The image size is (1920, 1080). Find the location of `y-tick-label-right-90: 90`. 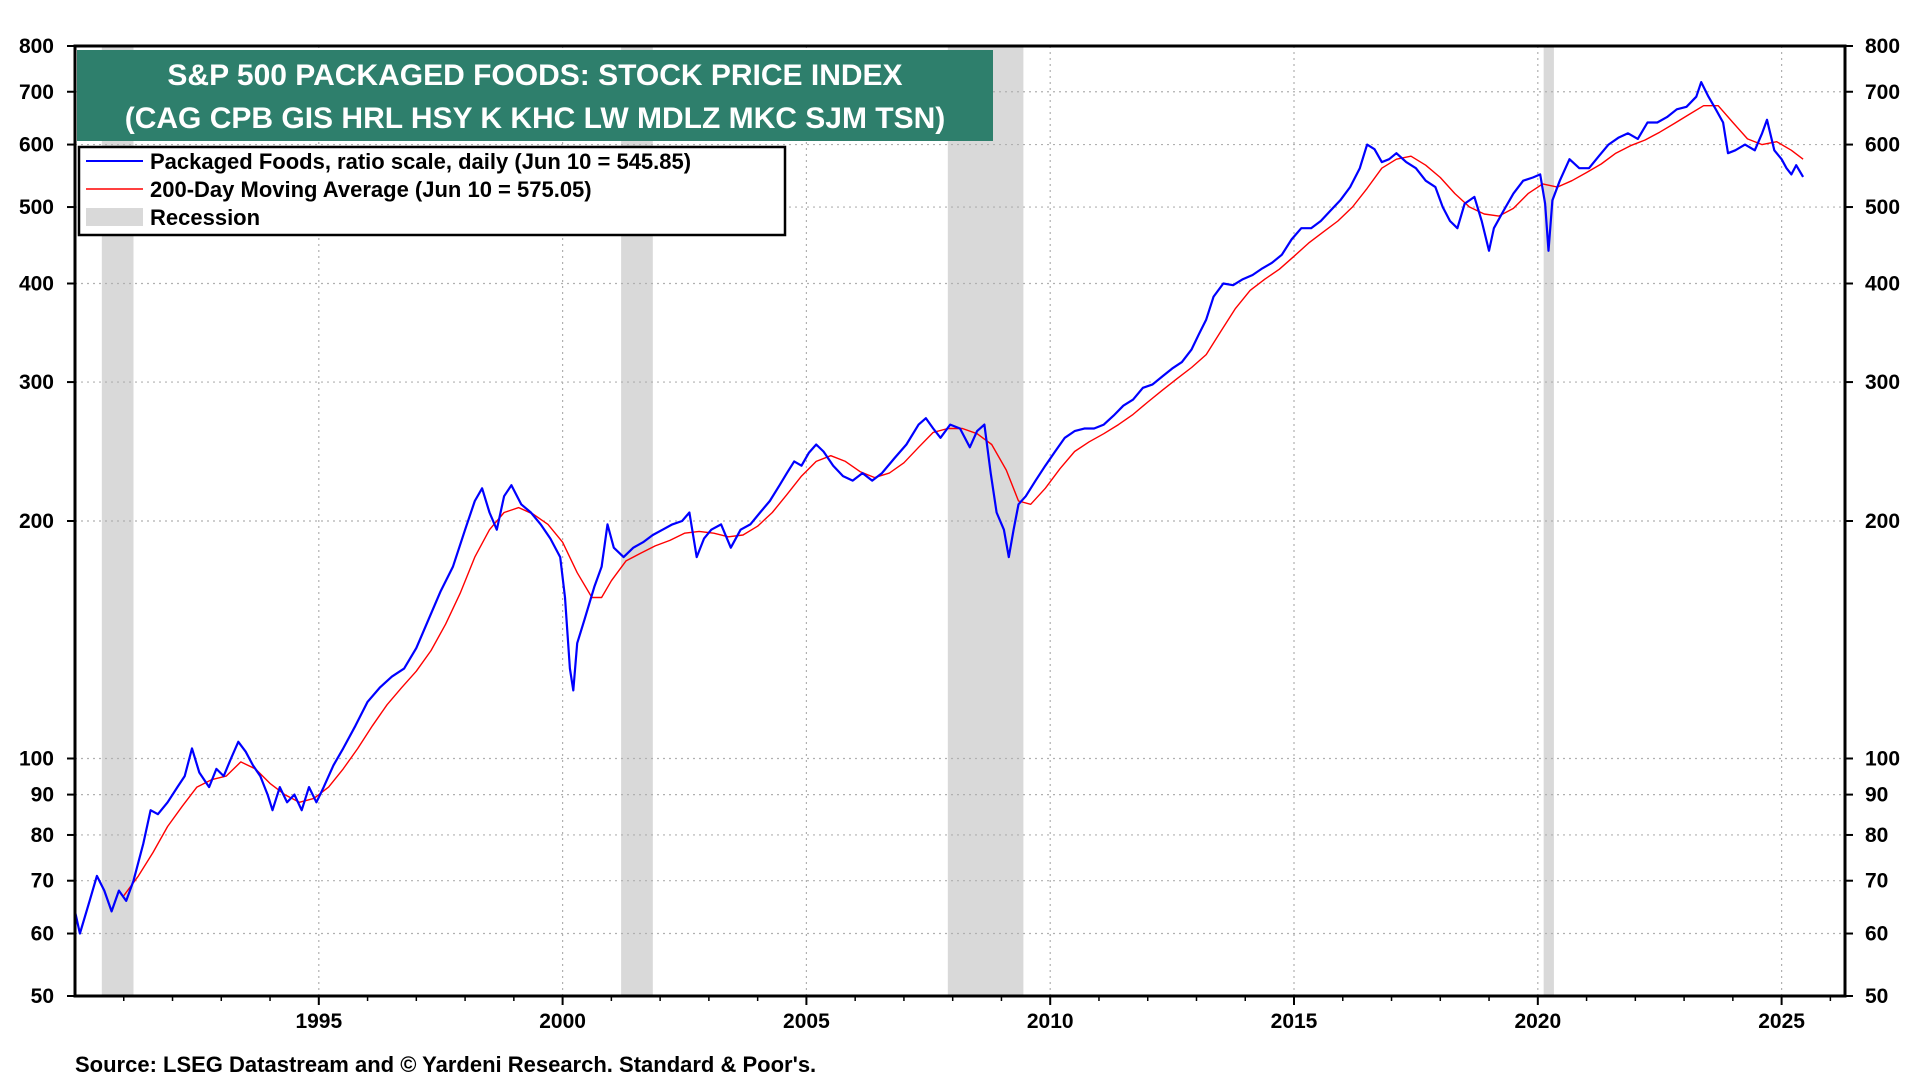

y-tick-label-right-90: 90 is located at coordinates (1876, 795).